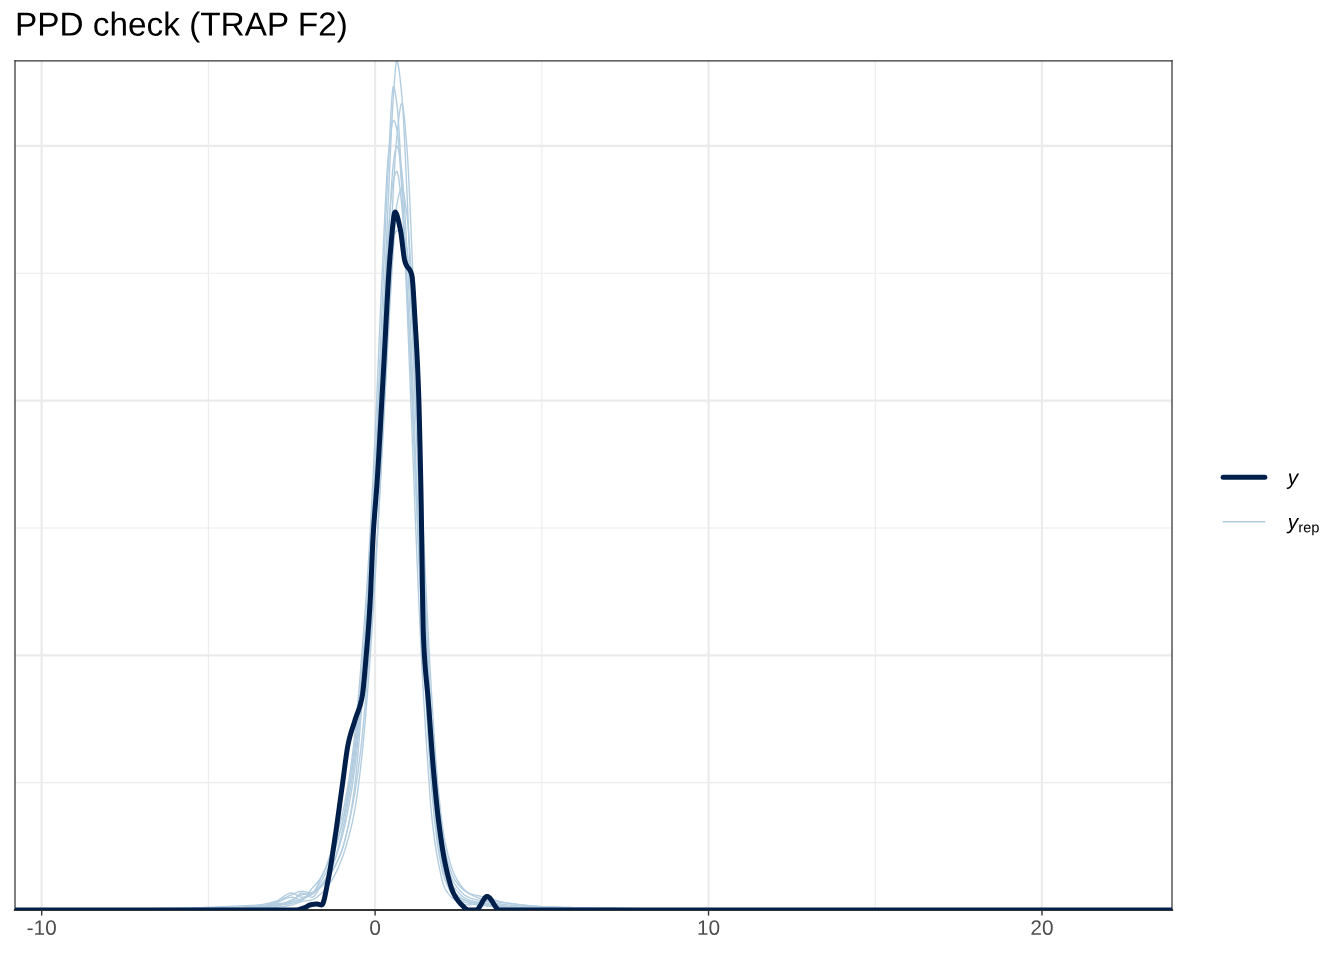 The width and height of the screenshot is (1344, 960). Describe the element at coordinates (181, 27) in the screenshot. I see `chart-title: PPD check (TRAP F2)` at that location.